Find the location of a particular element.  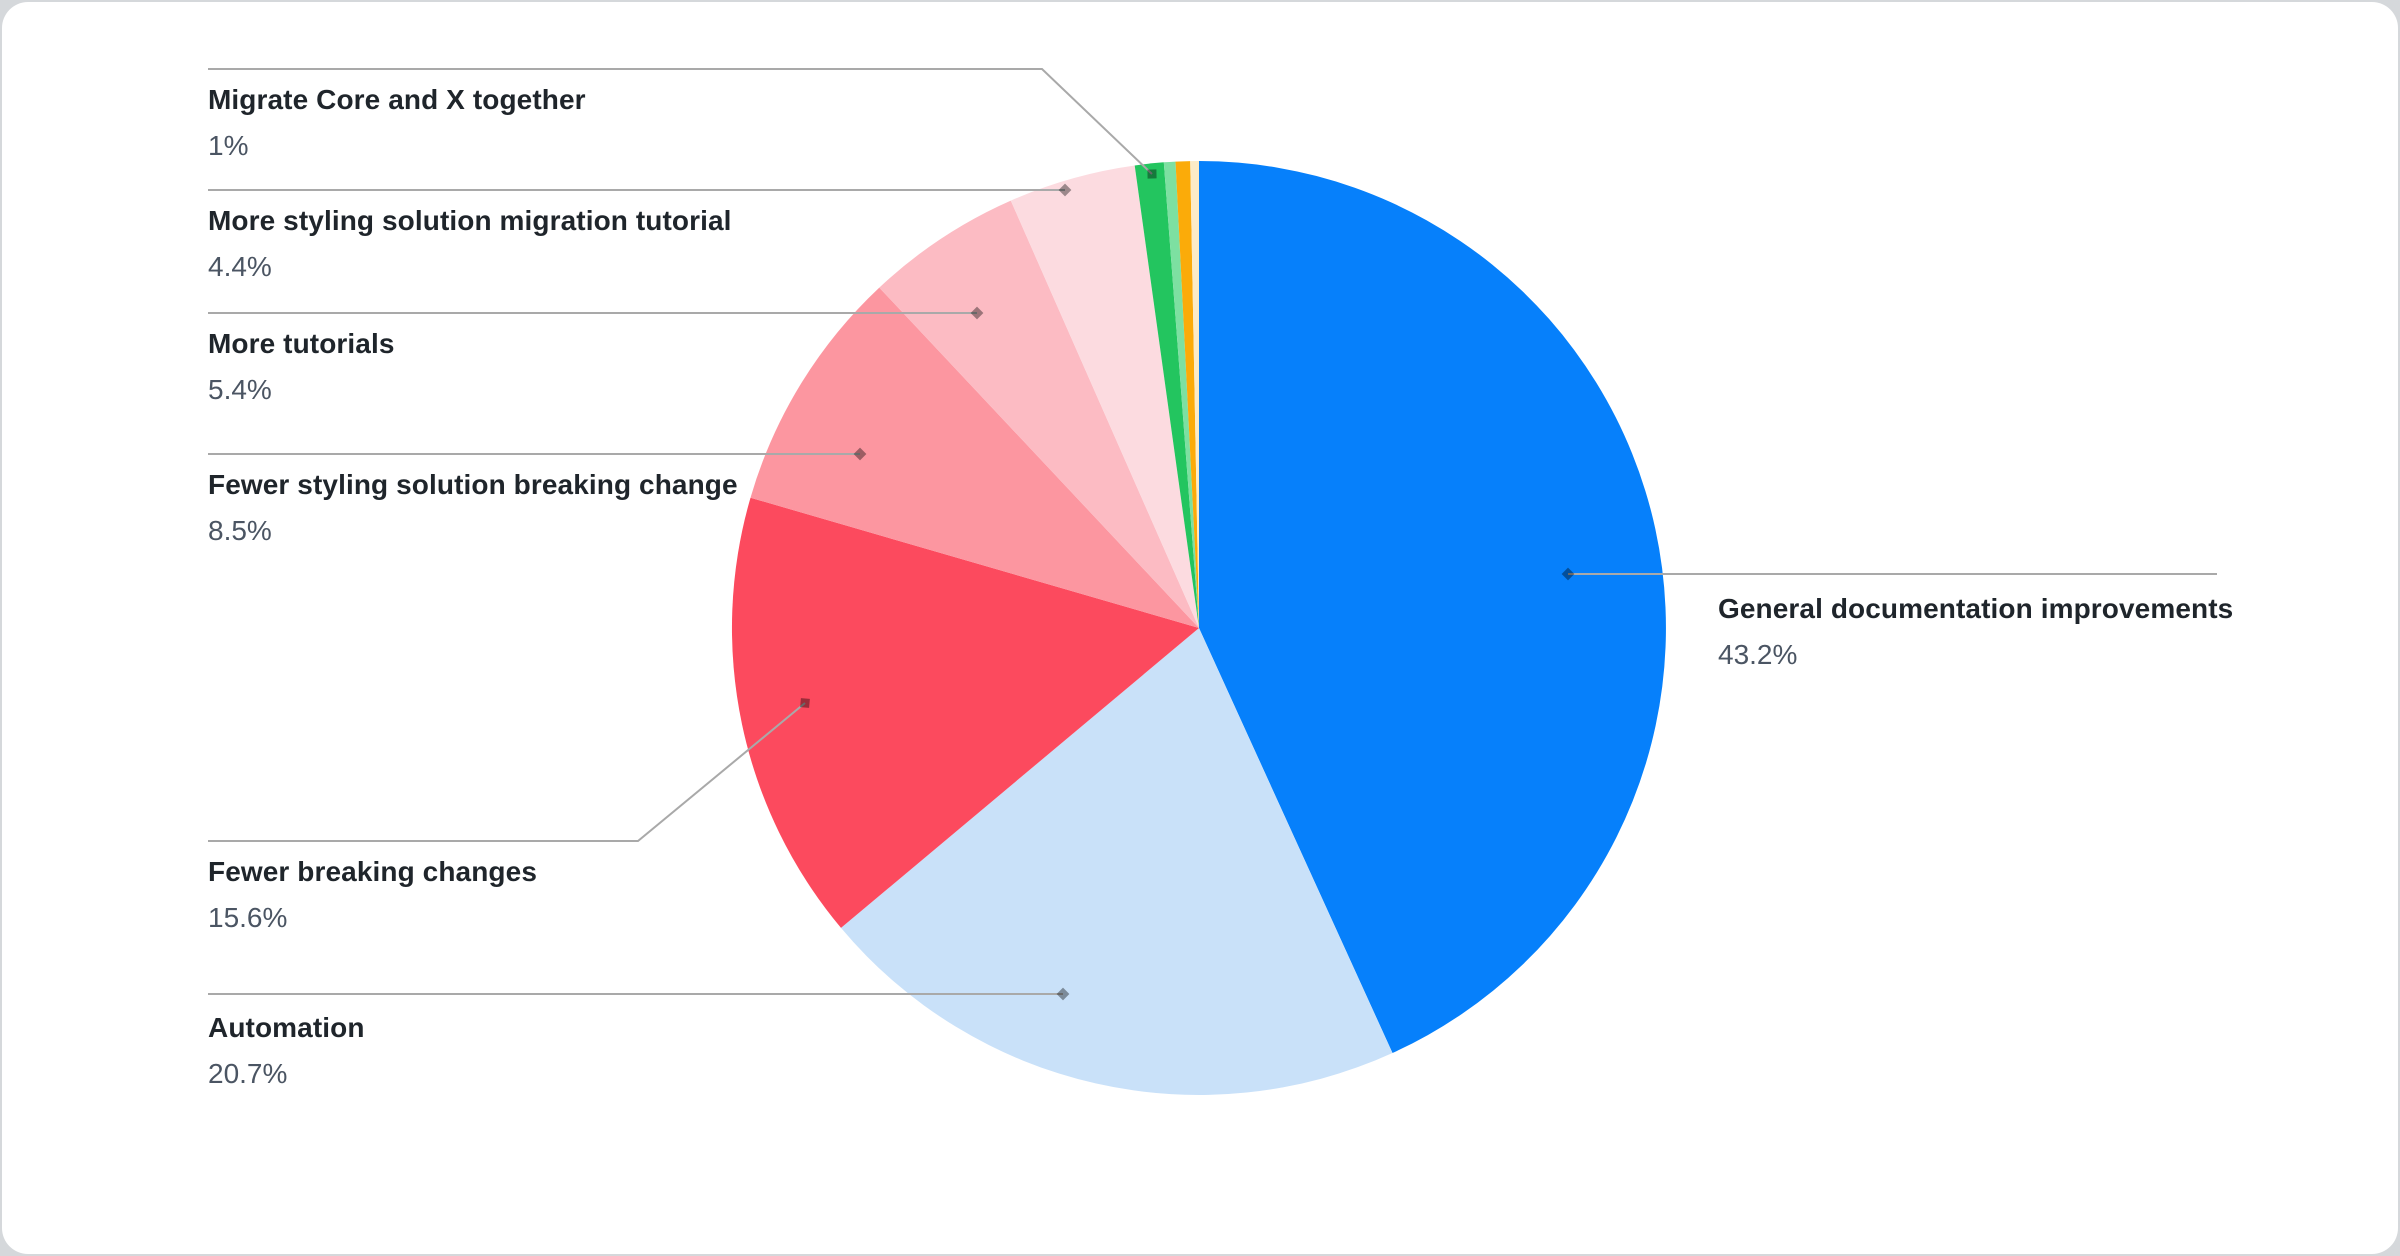

callout-fewer-breaking-changes: Fewer breaking changes 15.6% is located at coordinates (372, 895).